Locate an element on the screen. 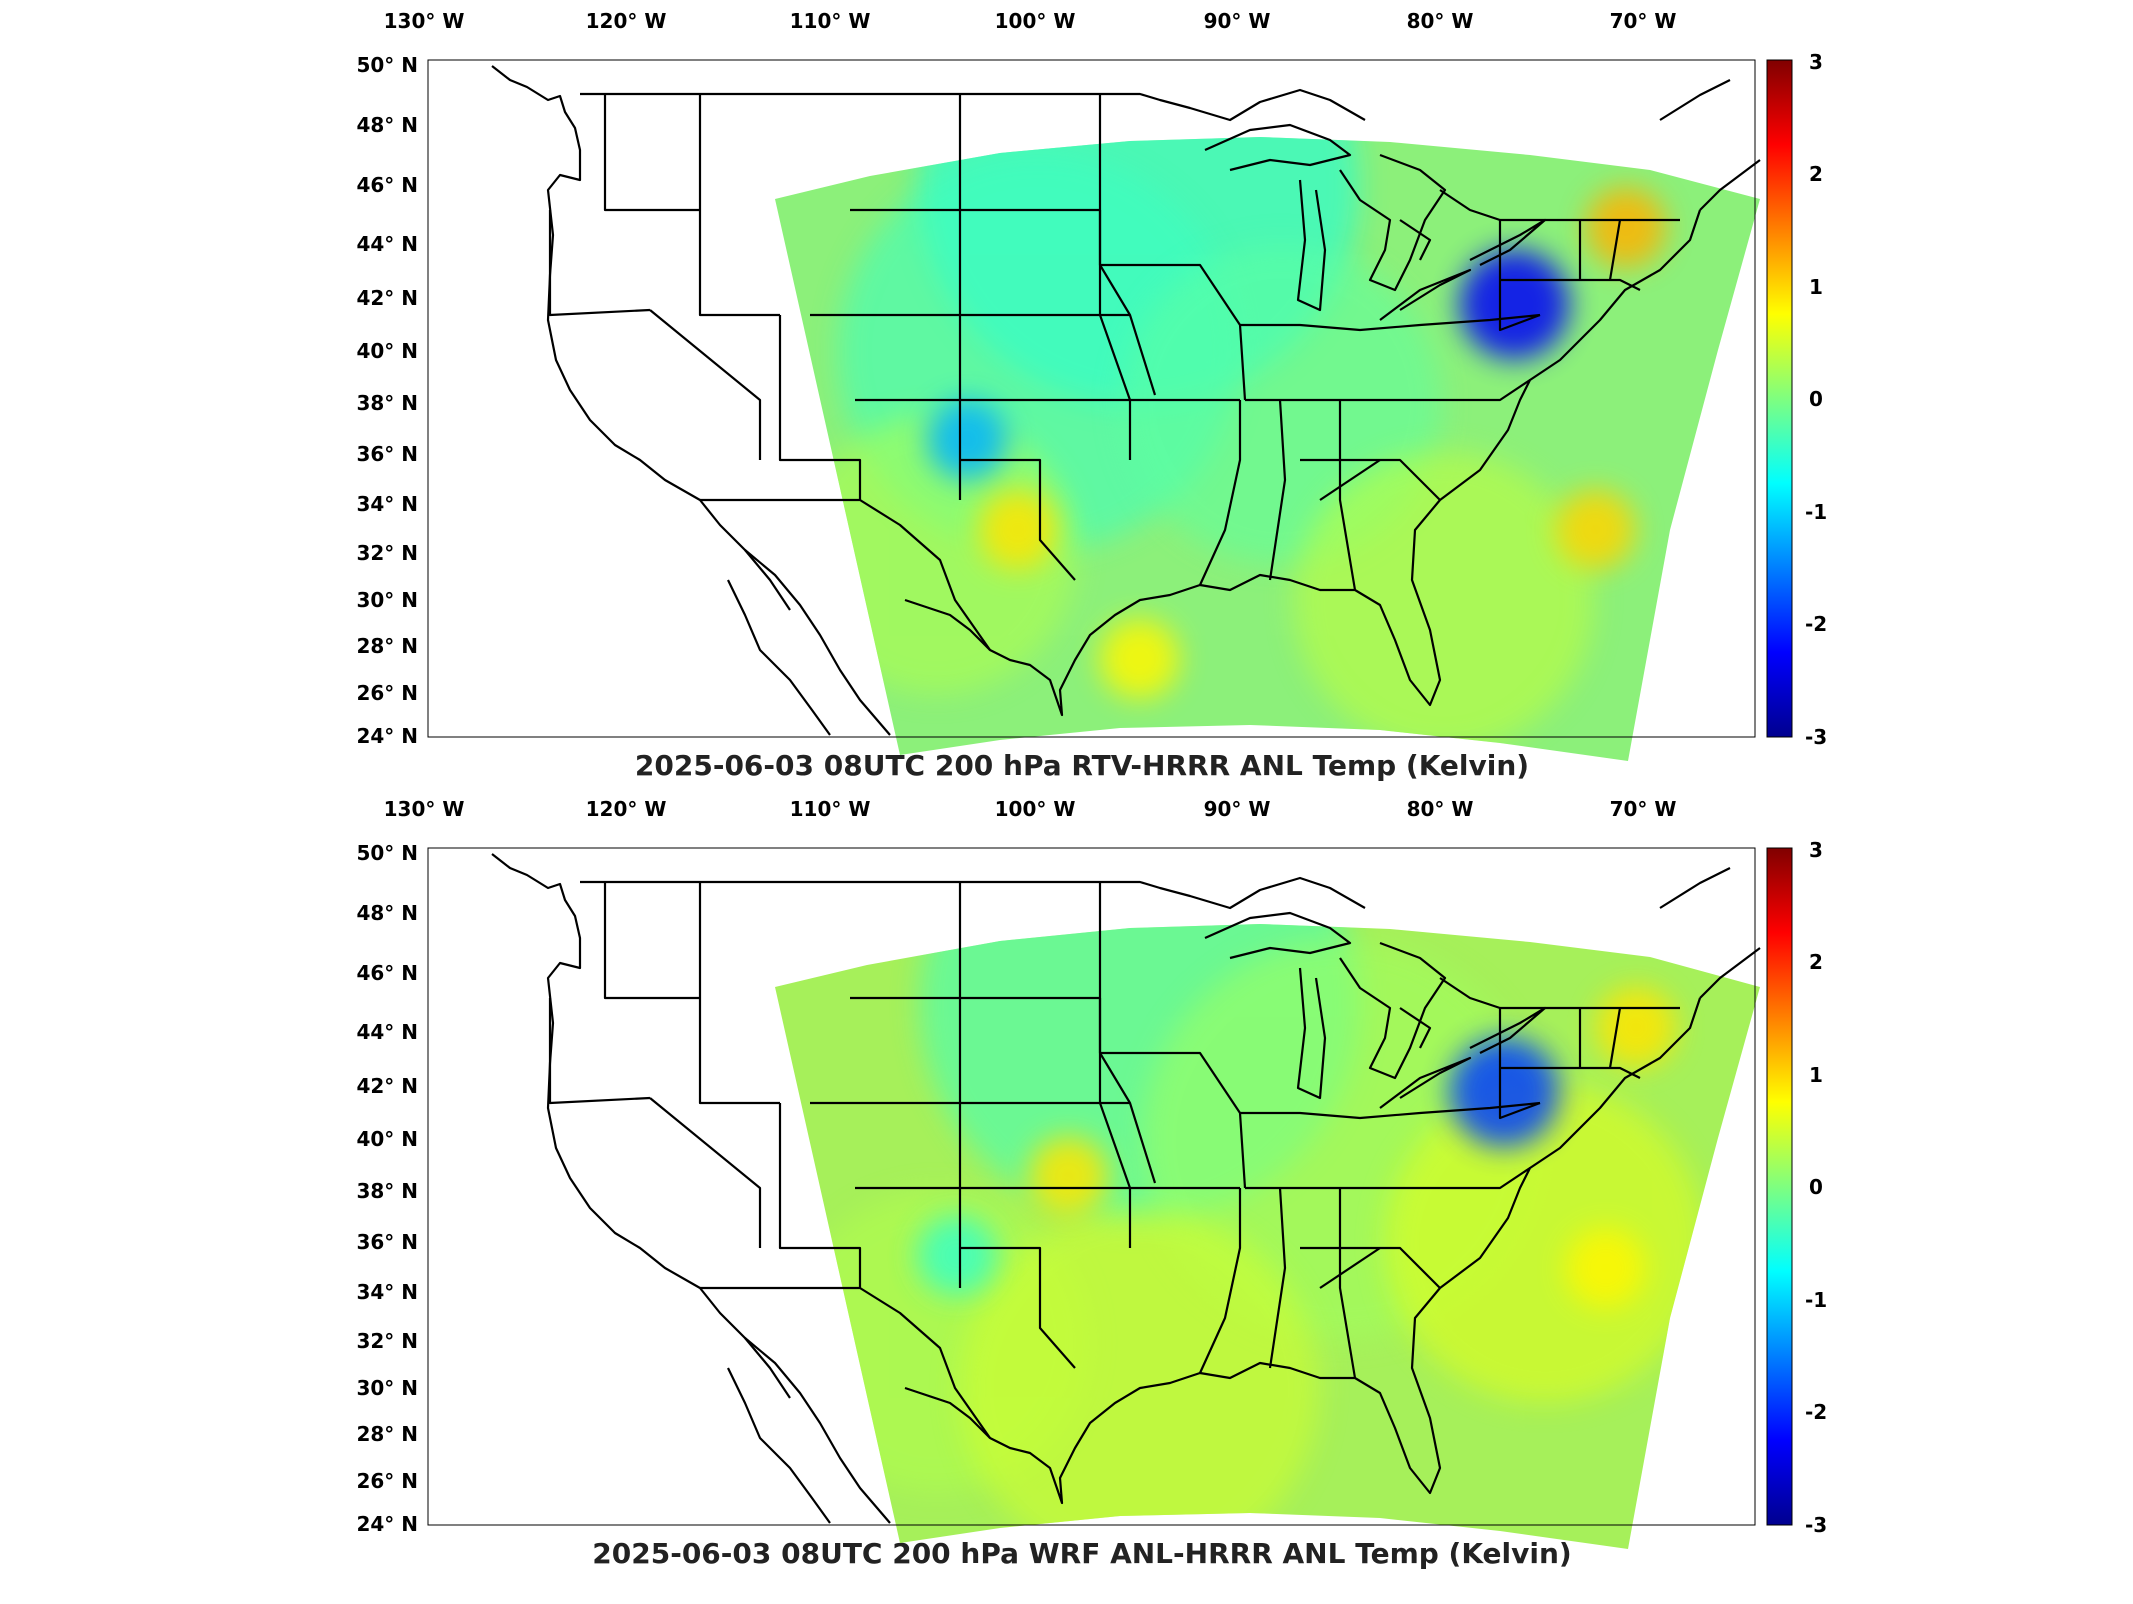 The width and height of the screenshot is (2133, 1604). colorbar-ticks: 3 2 1 0 -1 -2 -3 is located at coordinates (1816, 399).